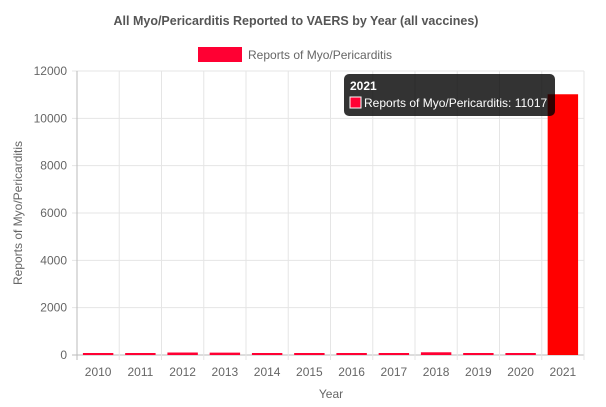 This screenshot has height=407, width=606. What do you see at coordinates (140, 372) in the screenshot?
I see `x-tick-label: 2011` at bounding box center [140, 372].